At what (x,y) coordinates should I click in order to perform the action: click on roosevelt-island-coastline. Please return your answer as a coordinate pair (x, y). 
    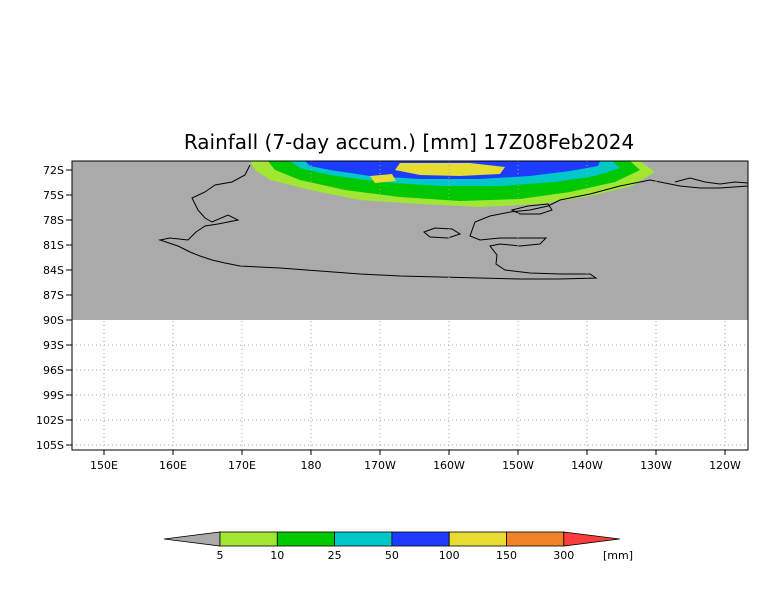
    Looking at the image, I should click on (442, 233).